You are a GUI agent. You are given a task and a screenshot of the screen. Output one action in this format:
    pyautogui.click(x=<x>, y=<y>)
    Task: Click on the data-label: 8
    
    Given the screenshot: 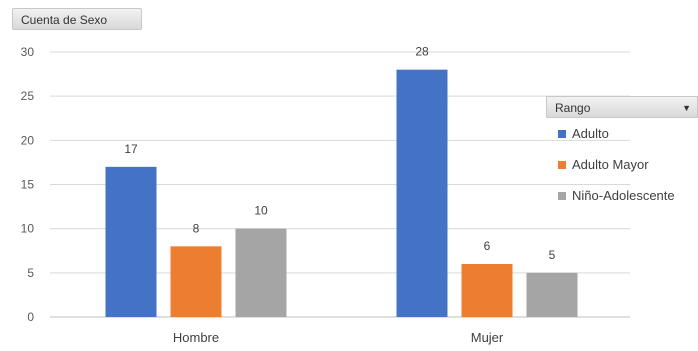 What is the action you would take?
    pyautogui.click(x=196, y=228)
    